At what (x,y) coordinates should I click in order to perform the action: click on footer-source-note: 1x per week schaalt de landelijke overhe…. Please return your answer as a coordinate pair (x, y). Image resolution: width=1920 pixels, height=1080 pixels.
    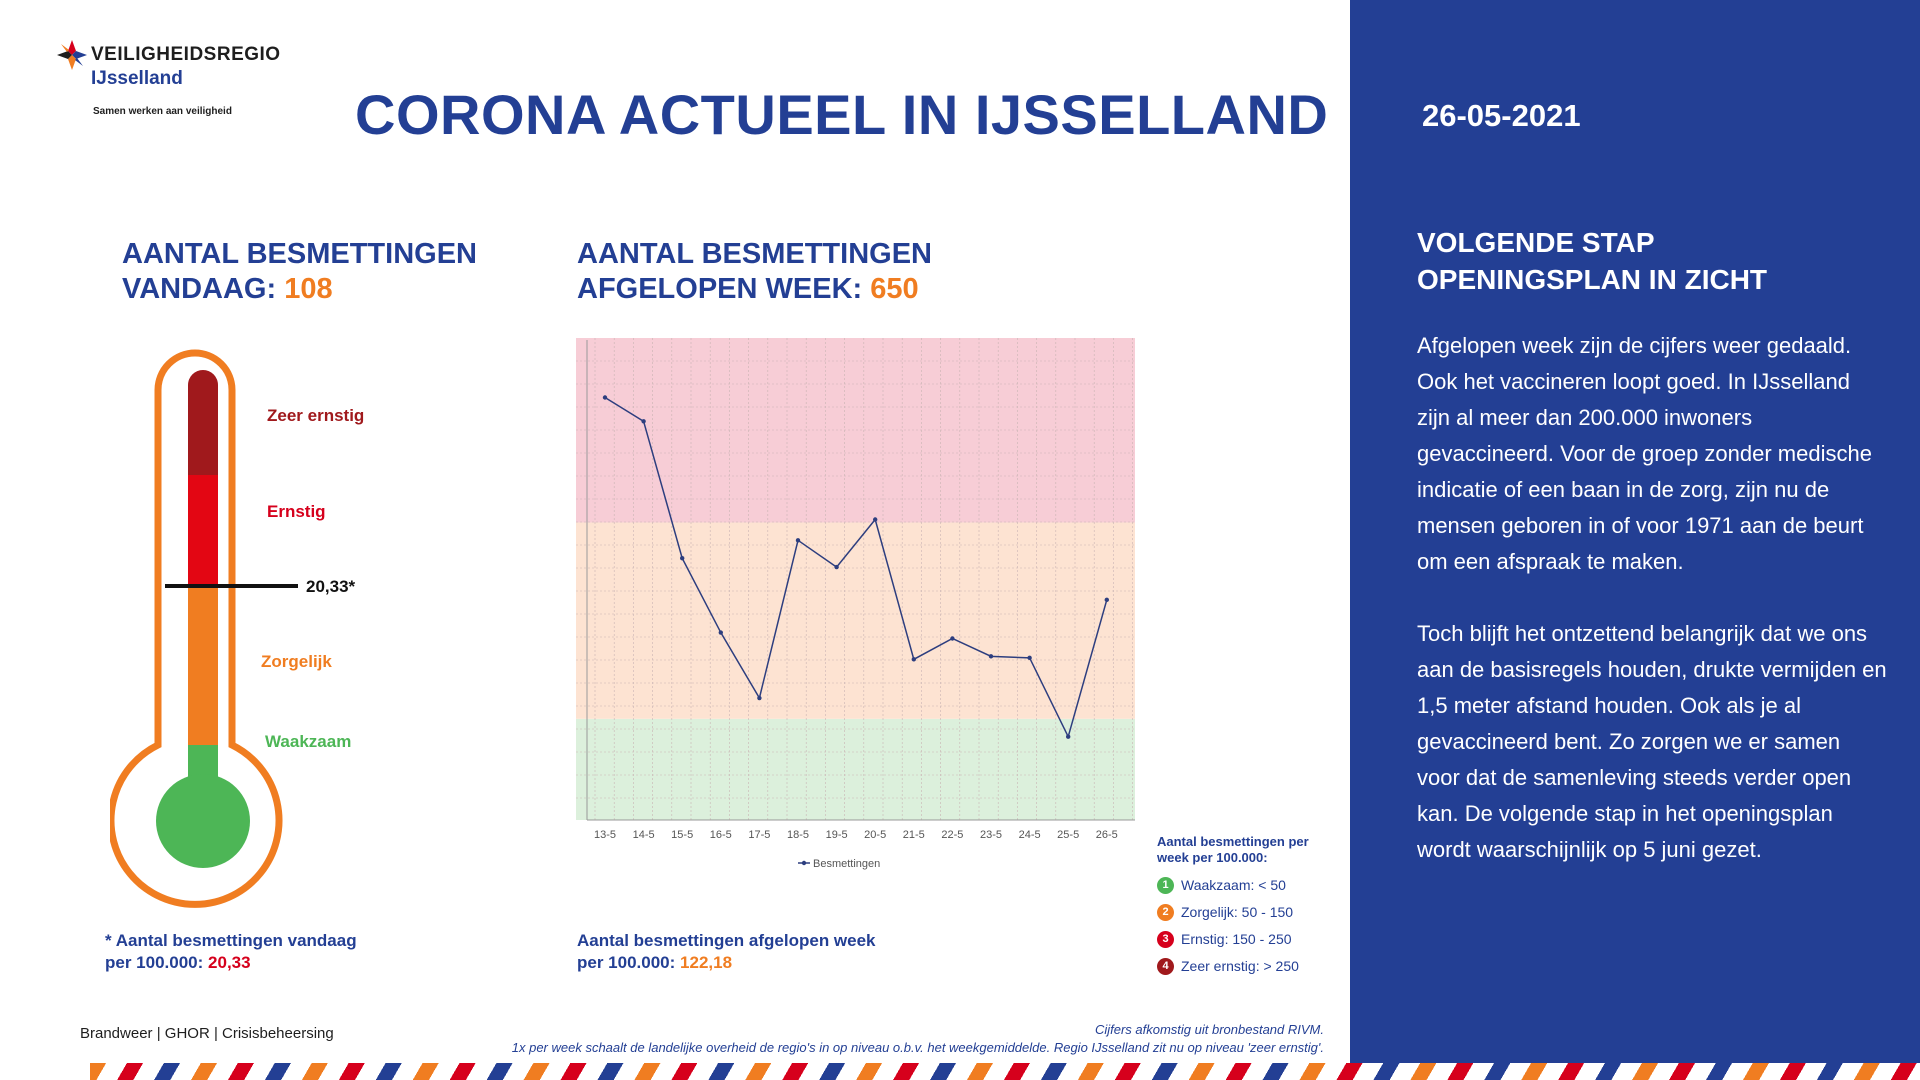
    Looking at the image, I should click on (917, 1047).